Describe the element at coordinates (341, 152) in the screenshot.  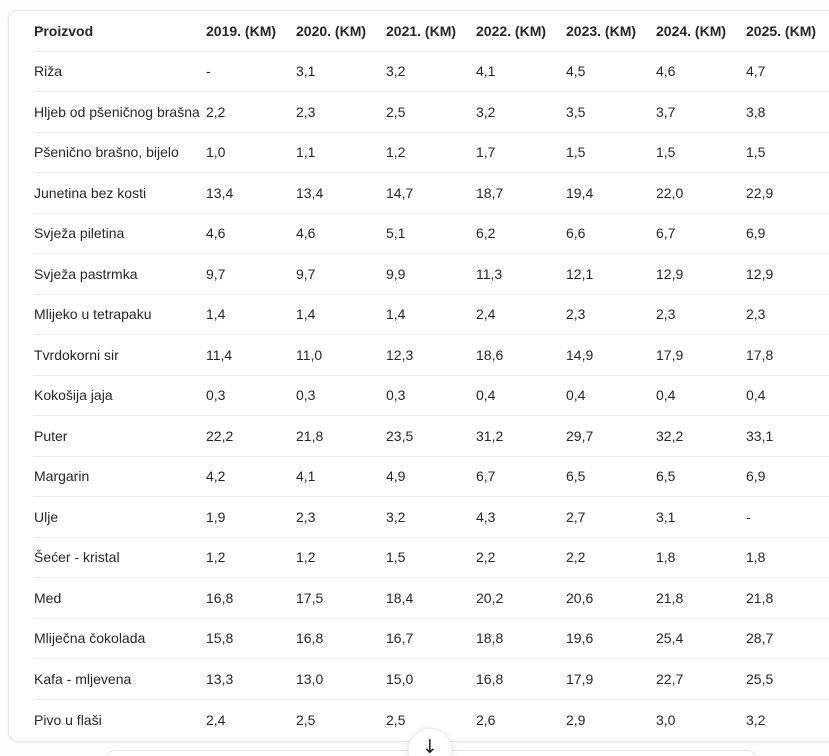
I see `price-cell: 1,1` at that location.